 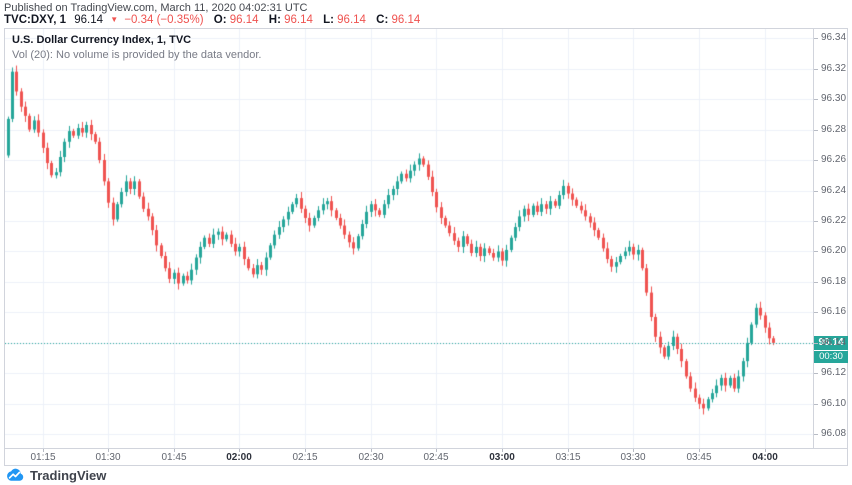 What do you see at coordinates (834, 220) in the screenshot?
I see `price-tick-label: 96.22` at bounding box center [834, 220].